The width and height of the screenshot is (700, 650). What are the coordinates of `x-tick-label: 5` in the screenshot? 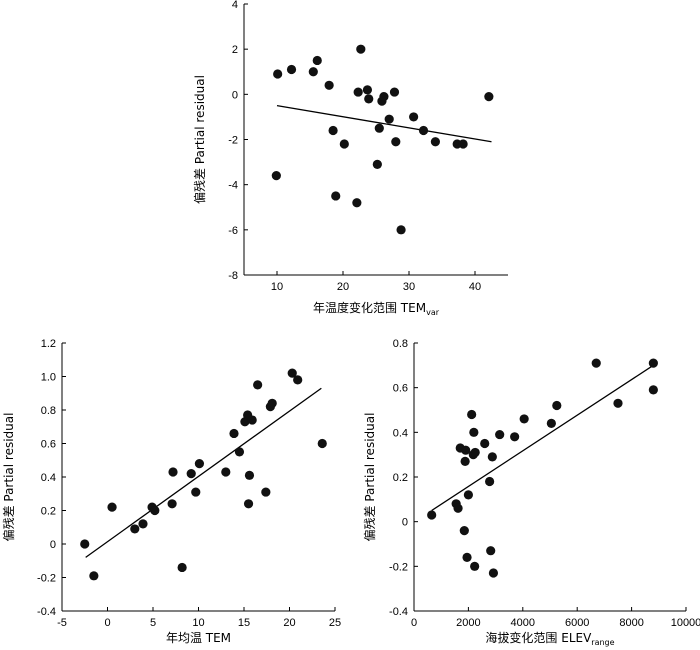 It's located at (153, 623).